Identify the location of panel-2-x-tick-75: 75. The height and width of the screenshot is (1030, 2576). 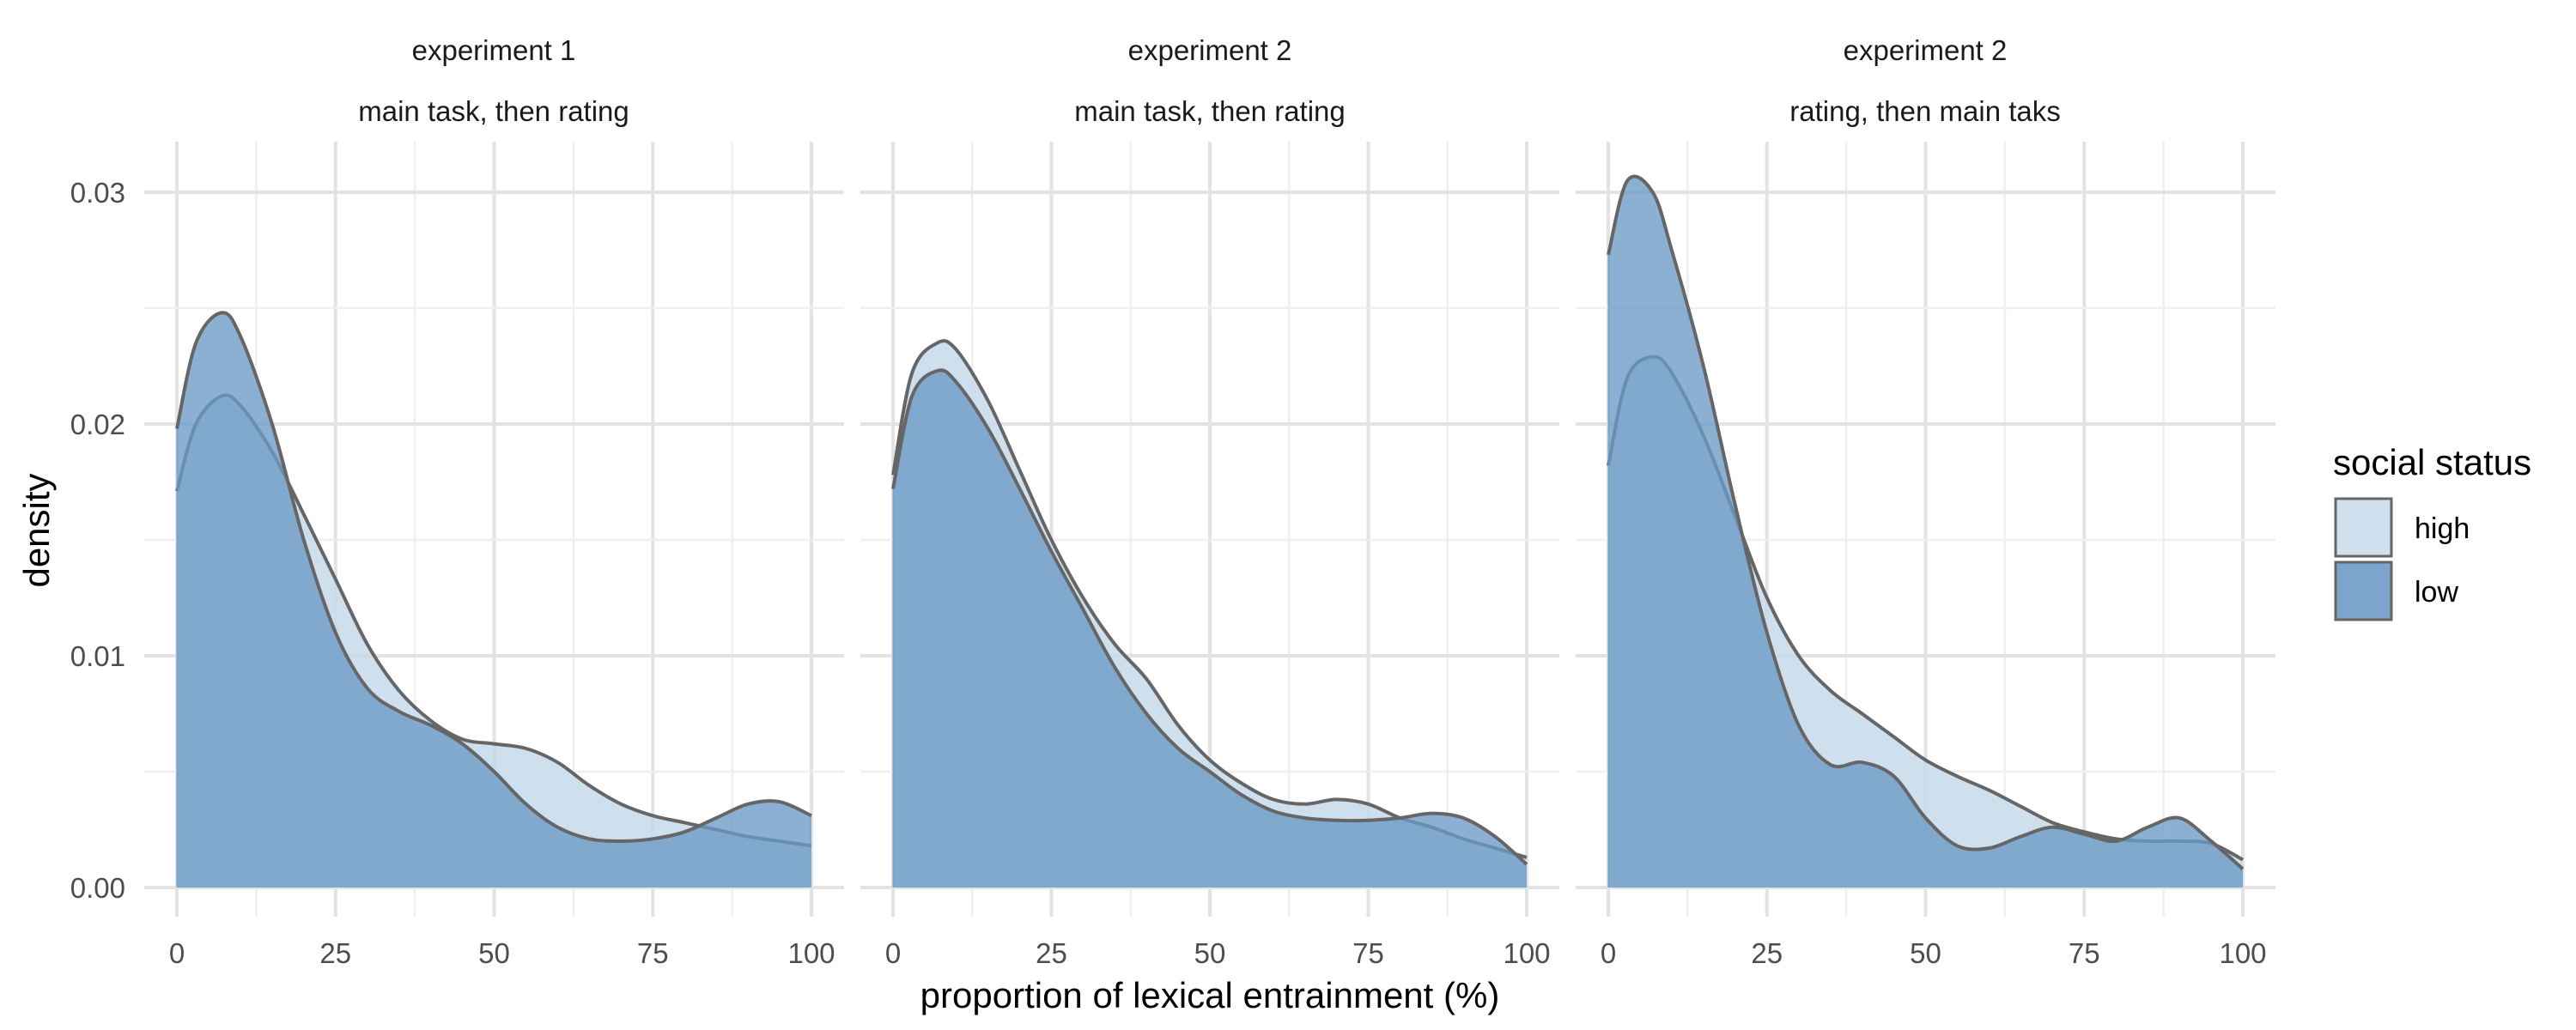
(1368, 953).